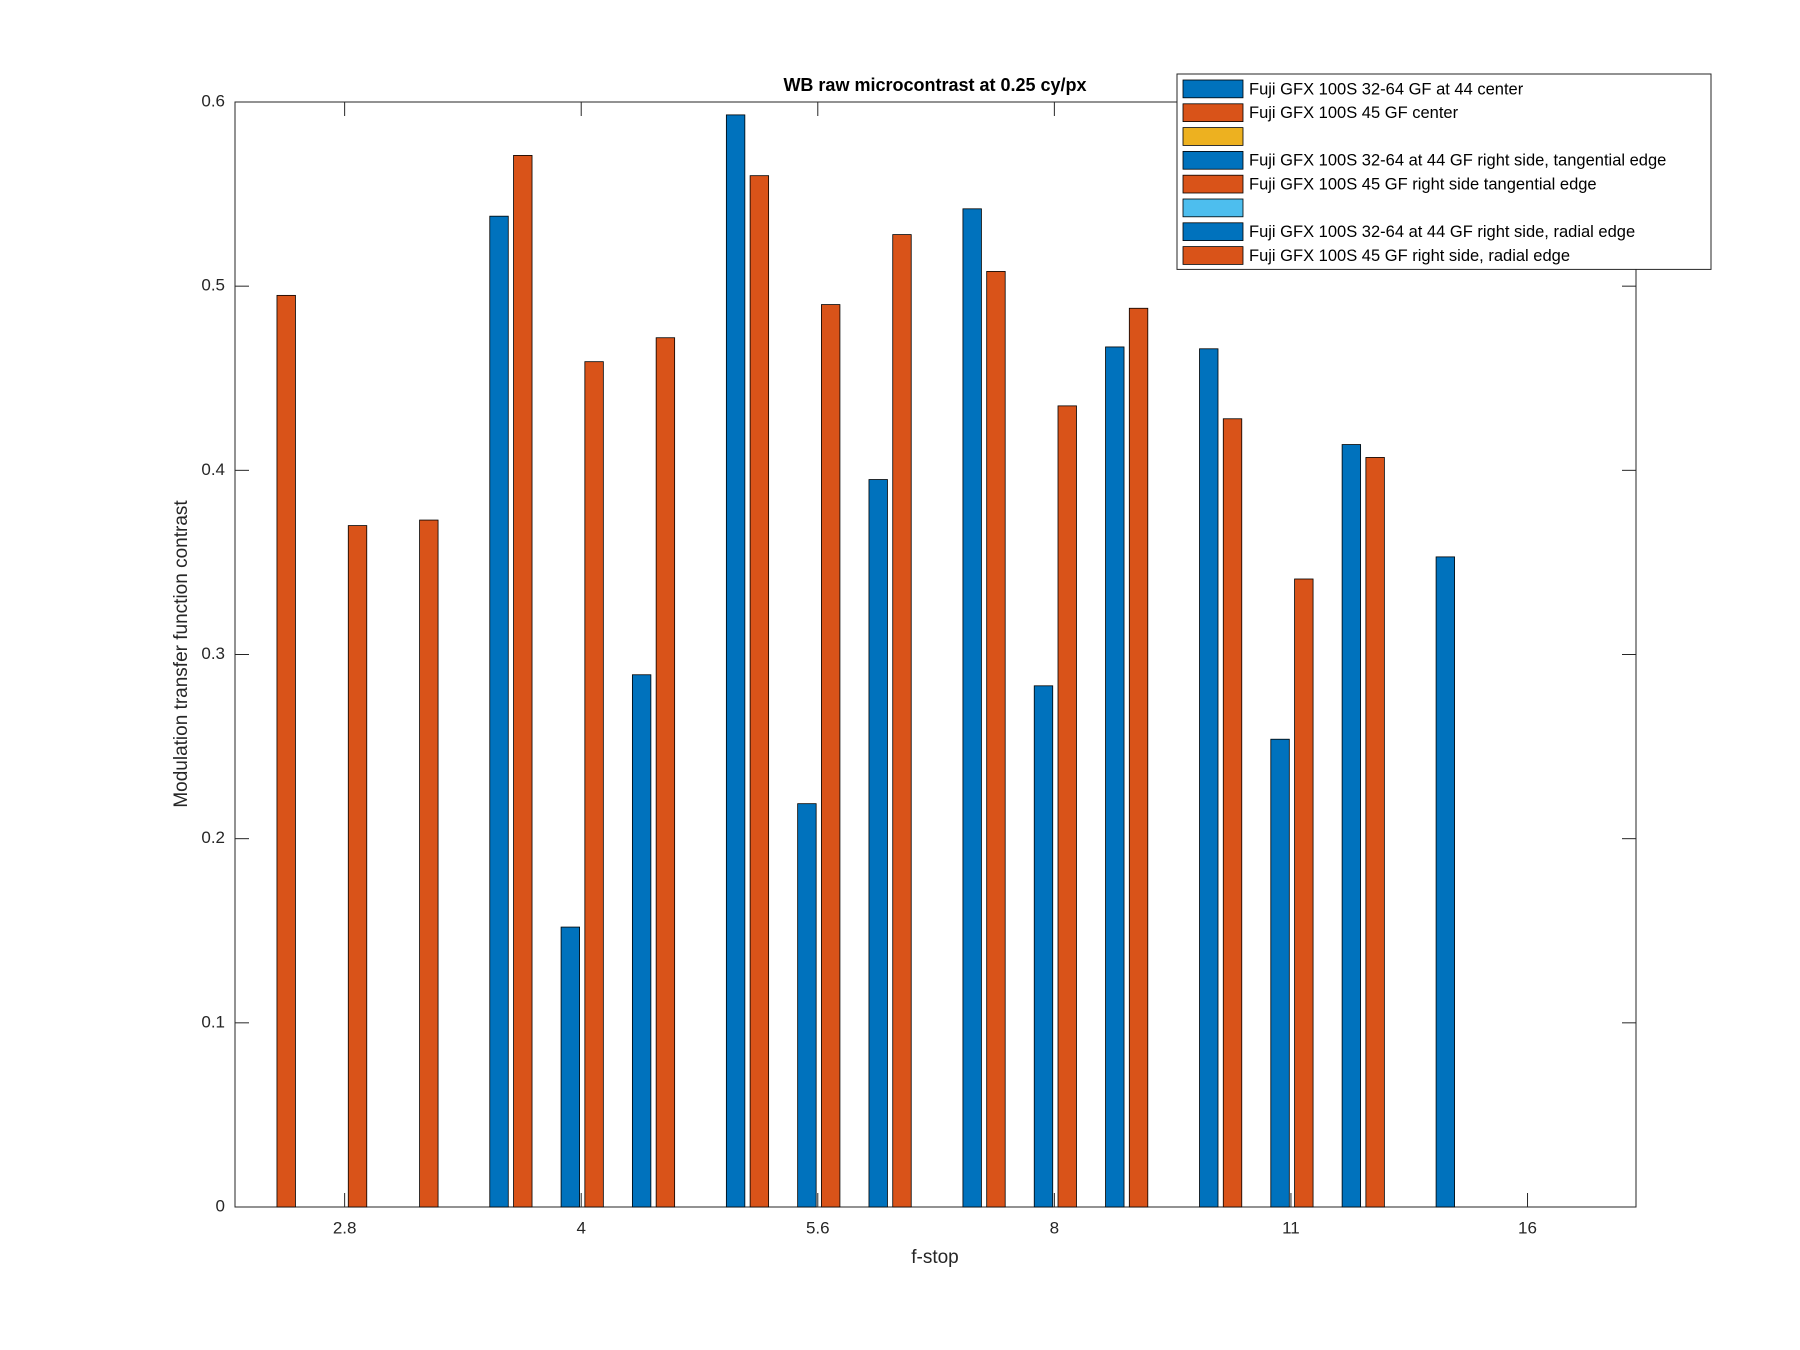  Describe the element at coordinates (345, 1227) in the screenshot. I see `x-tick-label: 2.8` at that location.